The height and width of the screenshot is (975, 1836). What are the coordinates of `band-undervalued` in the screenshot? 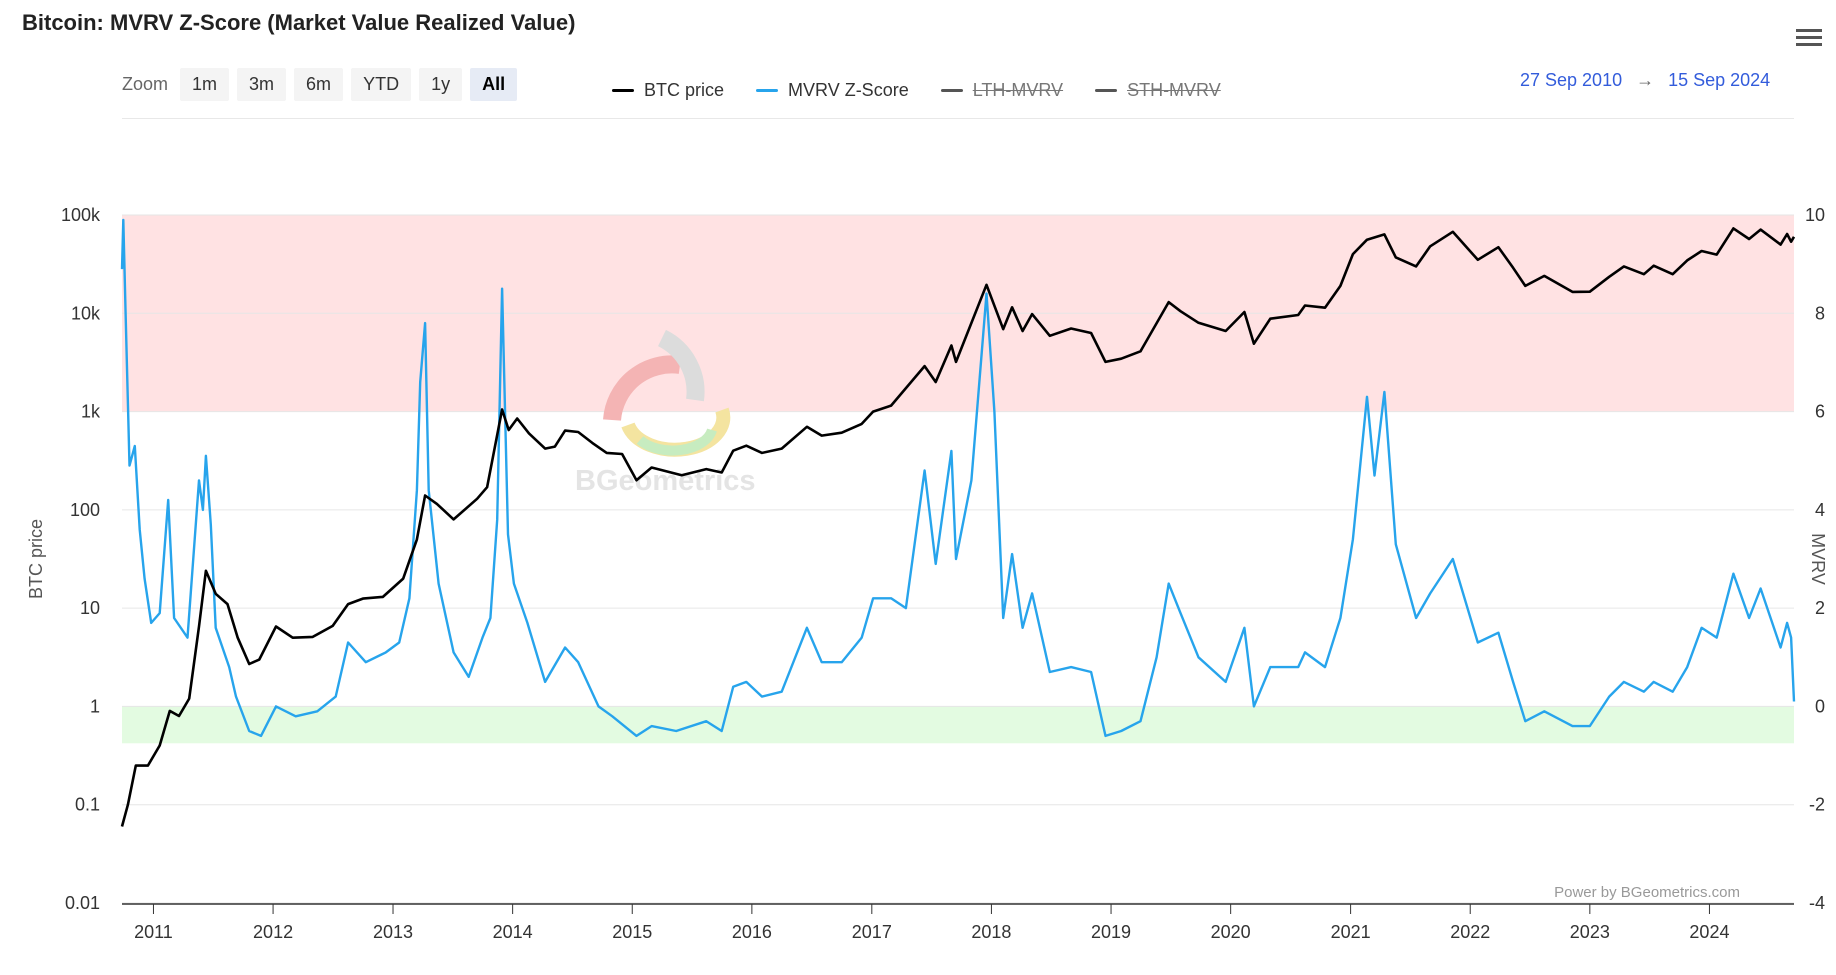 It's located at (958, 725).